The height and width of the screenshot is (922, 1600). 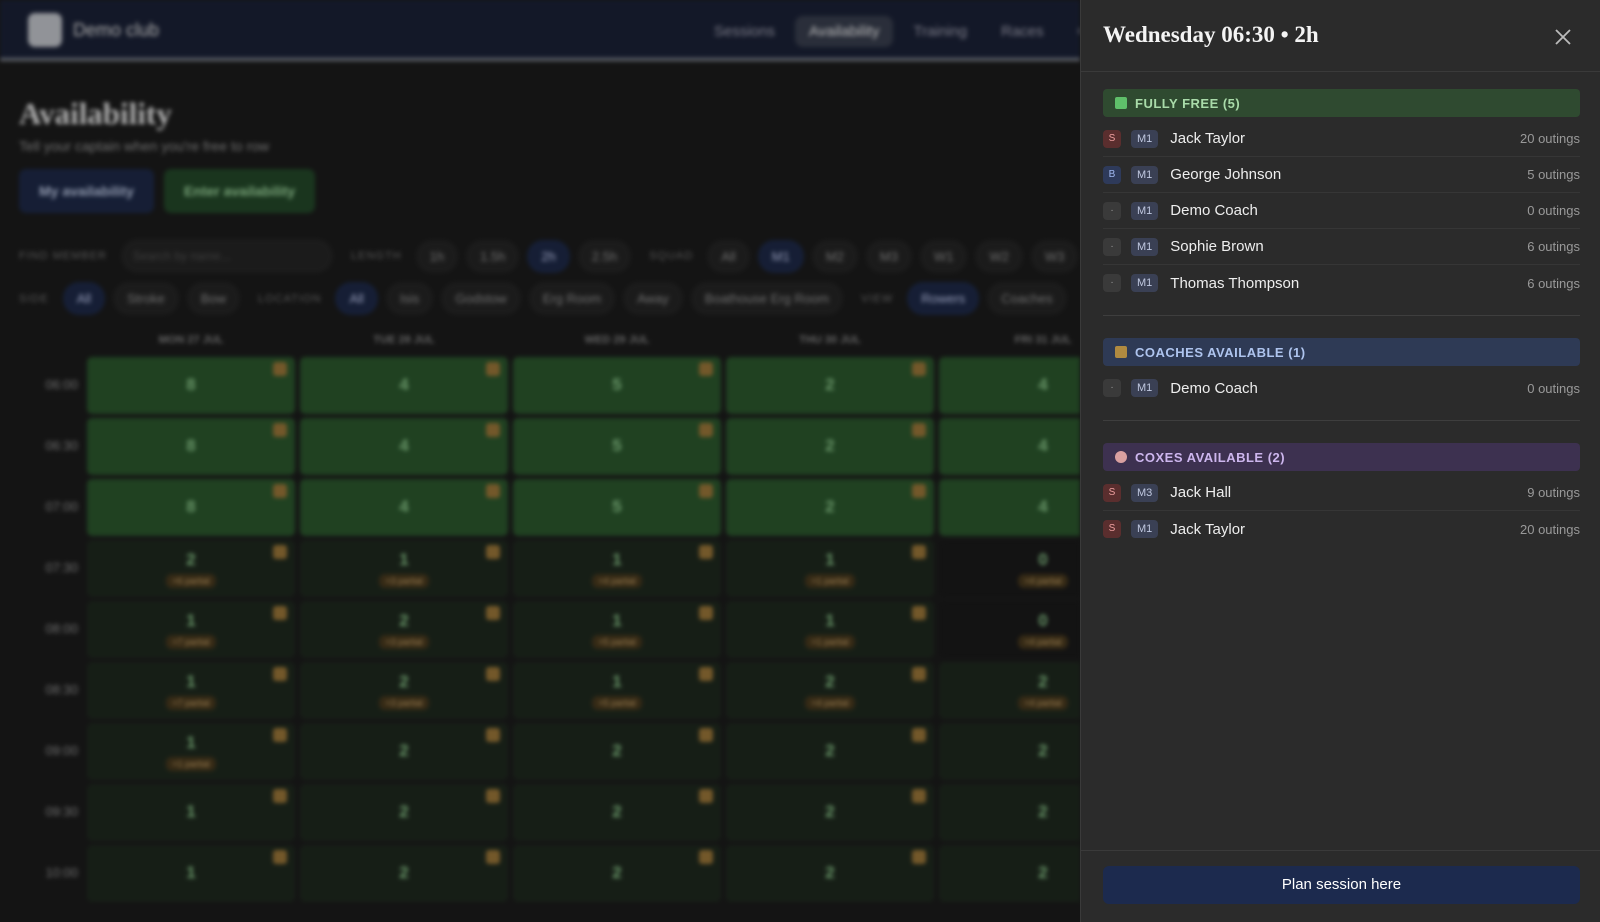 I want to click on filter-option: 1h, so click(x=437, y=256).